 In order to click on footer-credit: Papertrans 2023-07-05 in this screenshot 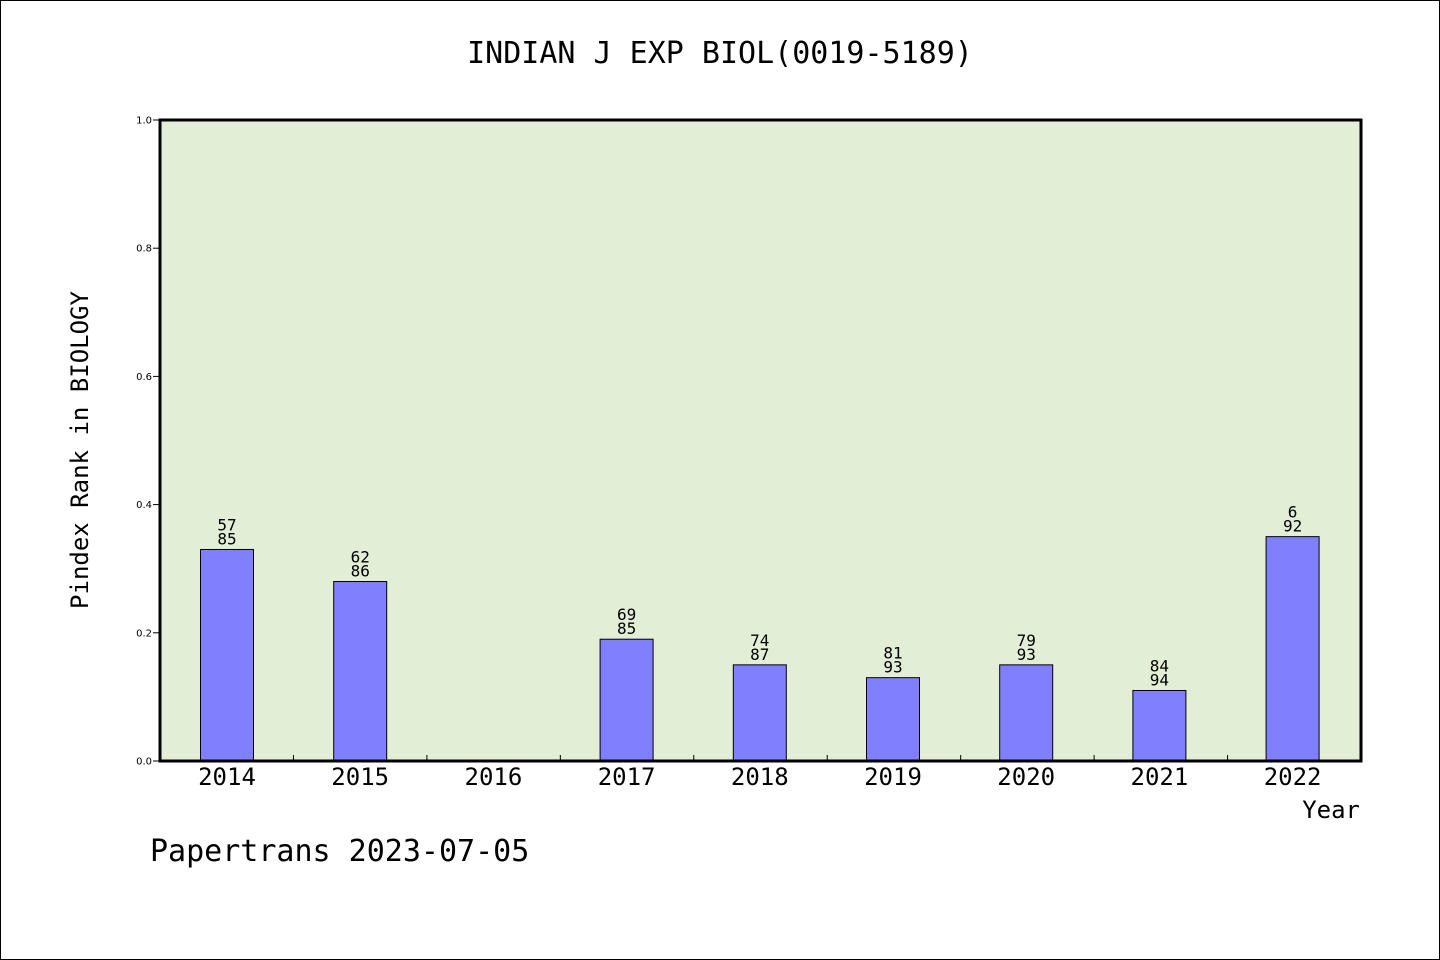, I will do `click(340, 851)`.